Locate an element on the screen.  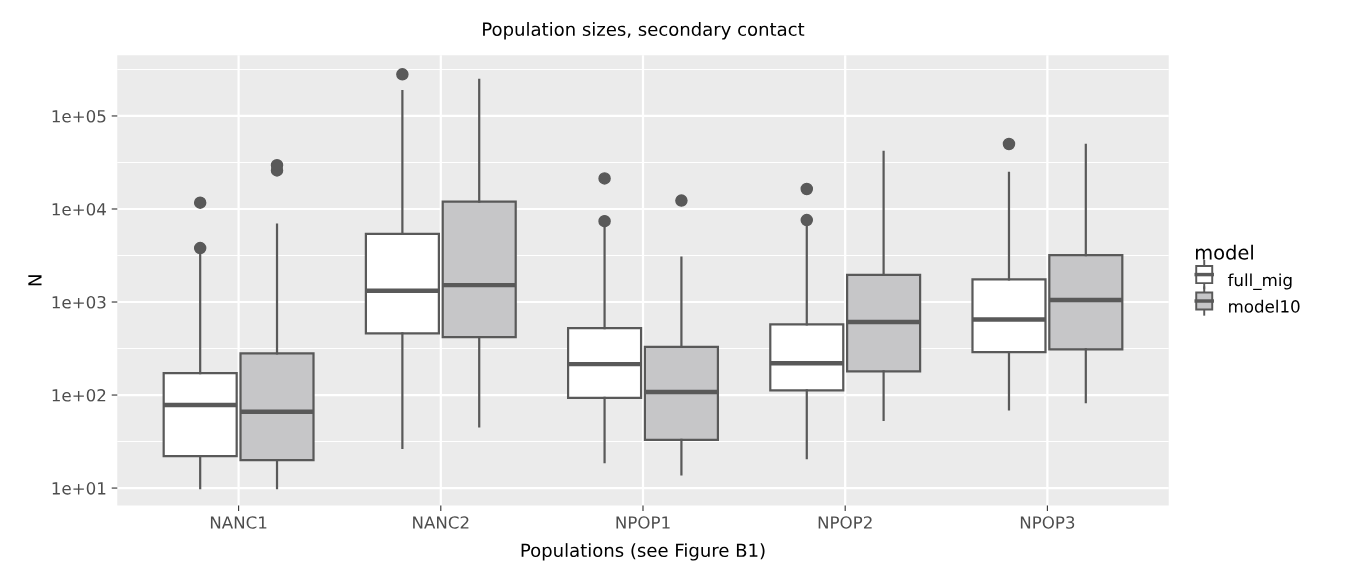
y-tick-label: 1e+01 is located at coordinates (79, 488).